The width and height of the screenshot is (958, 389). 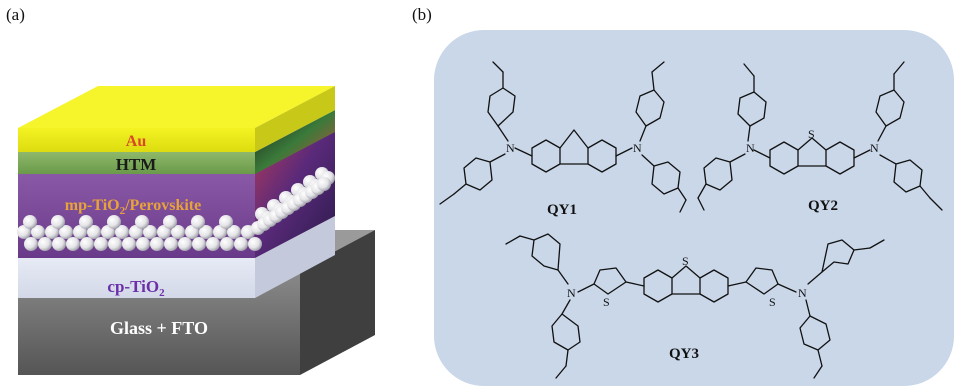 What do you see at coordinates (820, 137) in the screenshot?
I see `molecule-qy2: S N N QY2` at bounding box center [820, 137].